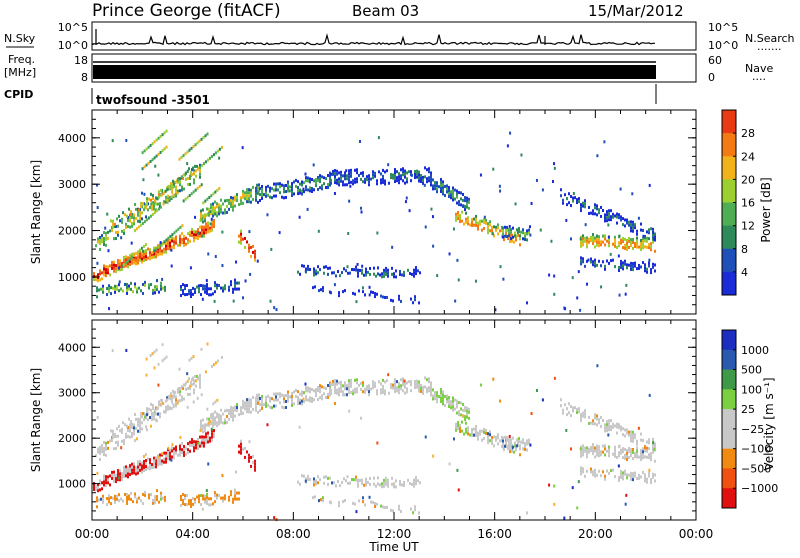 The height and width of the screenshot is (558, 800). Describe the element at coordinates (756, 468) in the screenshot. I see `velocity-colorbar-tick-label: −500` at that location.